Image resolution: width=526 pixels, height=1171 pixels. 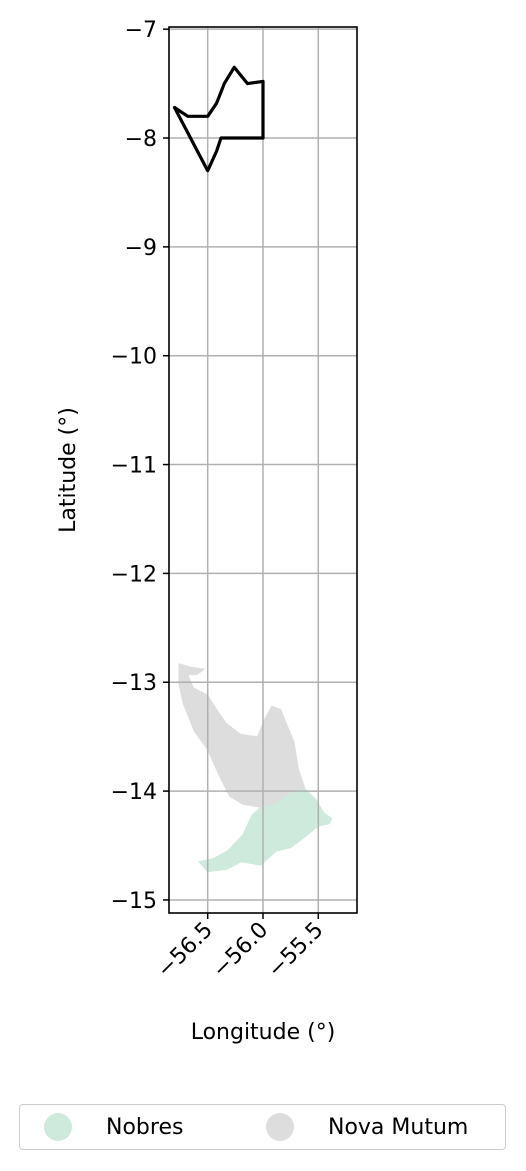 What do you see at coordinates (141, 248) in the screenshot?
I see `y-tick-label-2: −9` at bounding box center [141, 248].